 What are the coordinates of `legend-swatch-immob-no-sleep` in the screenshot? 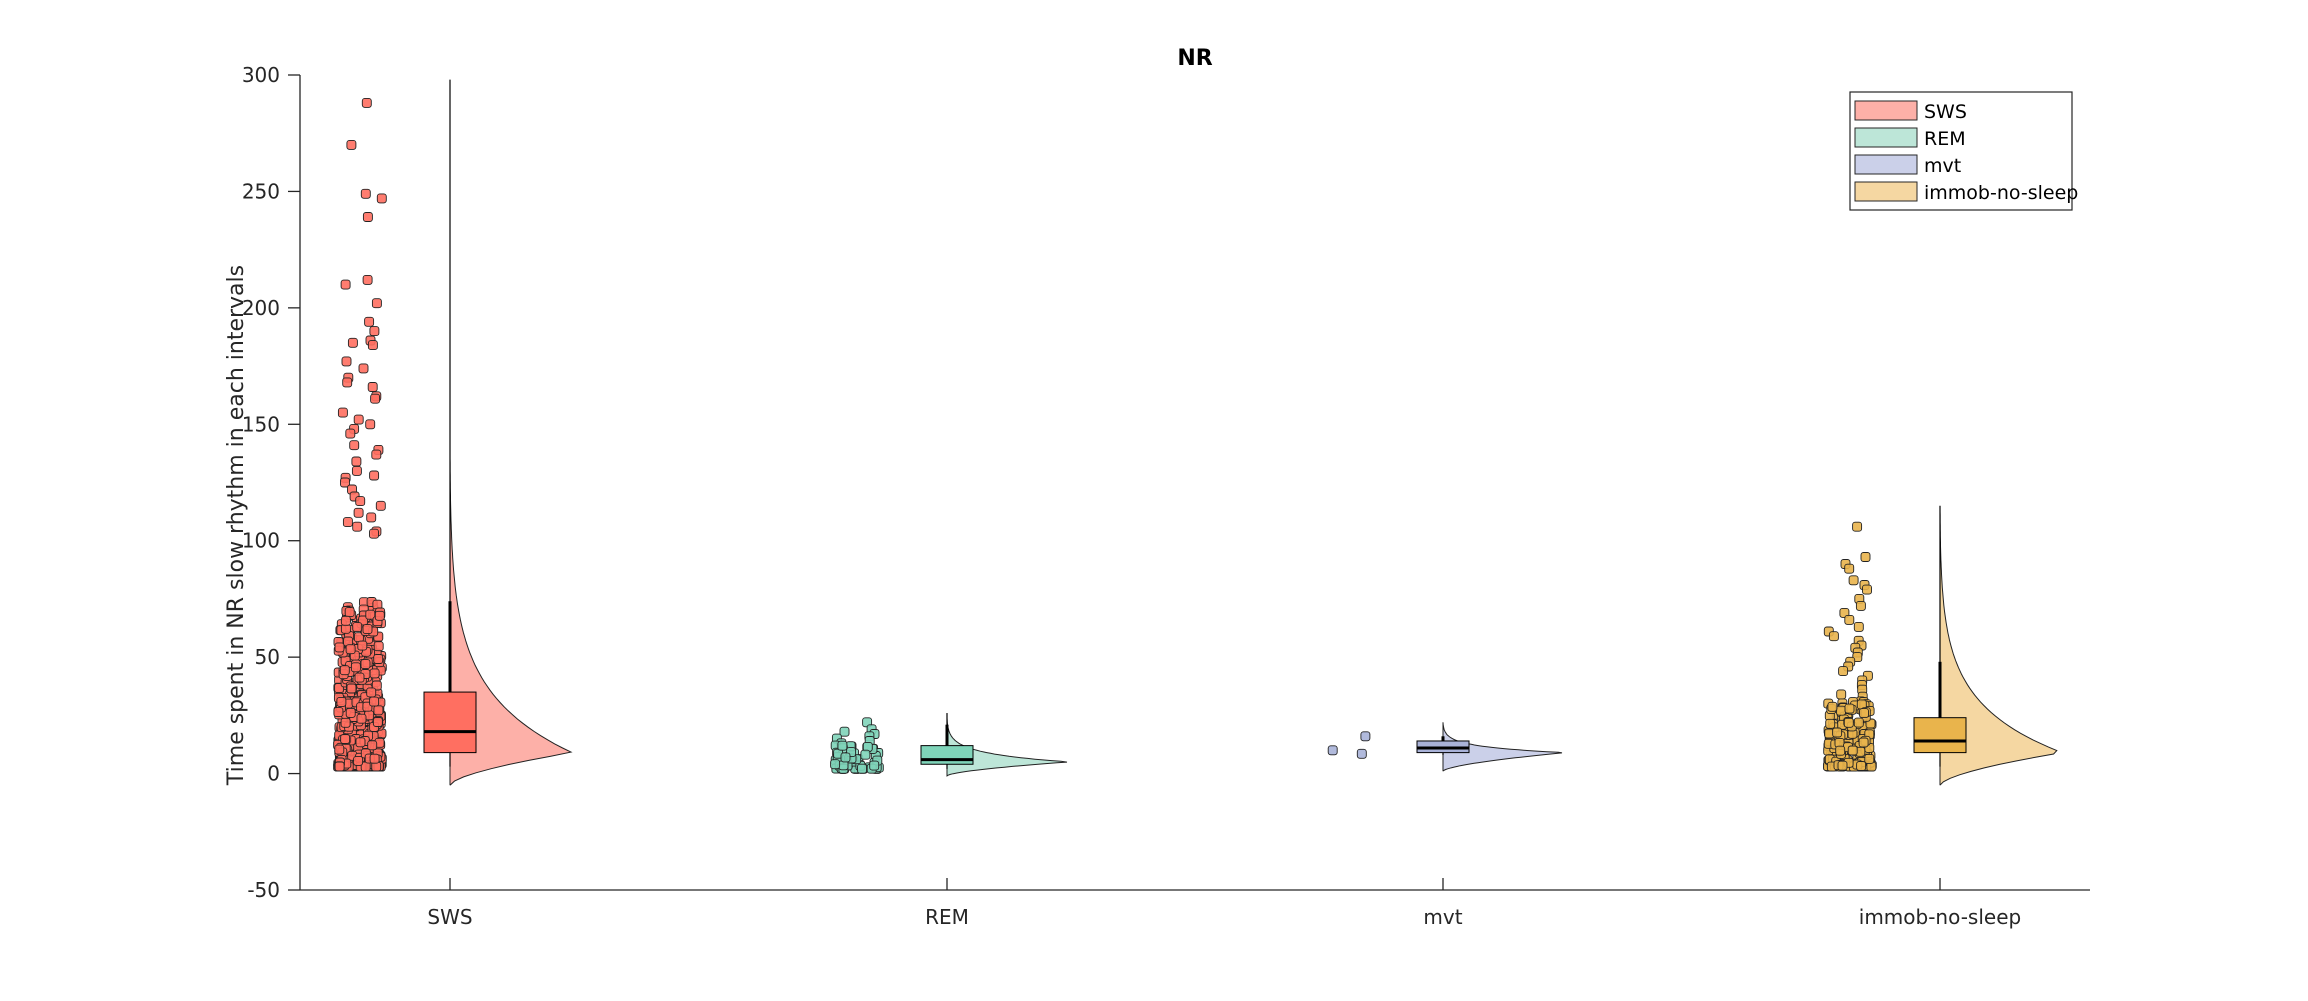 It's located at (1886, 191).